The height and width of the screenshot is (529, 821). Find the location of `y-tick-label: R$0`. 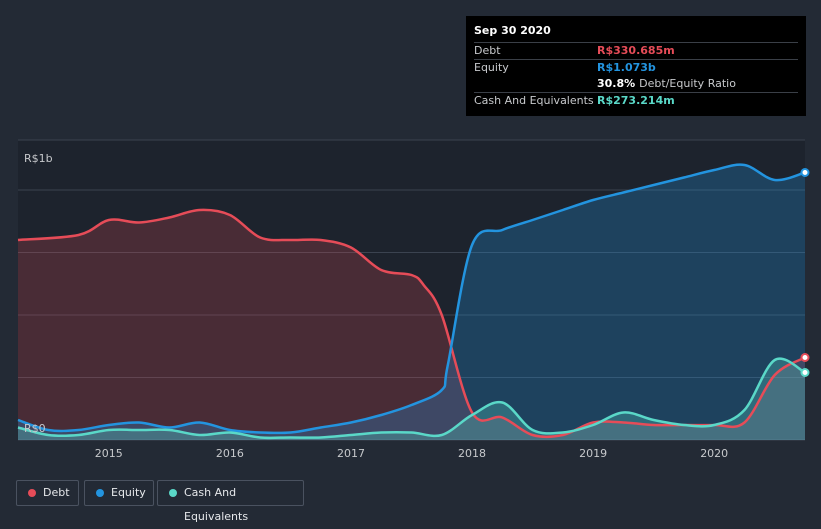

y-tick-label: R$0 is located at coordinates (35, 428).